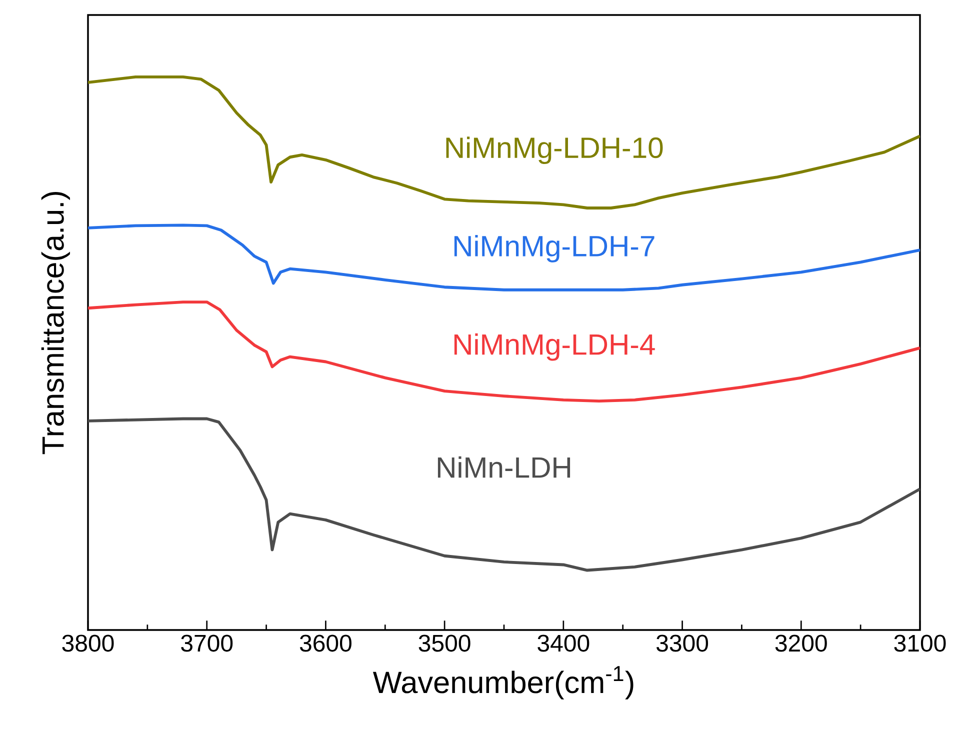 The height and width of the screenshot is (749, 963). What do you see at coordinates (801, 643) in the screenshot?
I see `x-tick-label: 3200` at bounding box center [801, 643].